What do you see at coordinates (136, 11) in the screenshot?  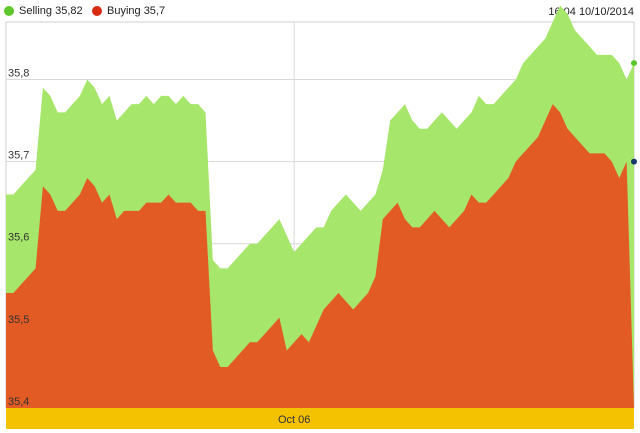 I see `legend-buying-label: Buying 35,7` at bounding box center [136, 11].